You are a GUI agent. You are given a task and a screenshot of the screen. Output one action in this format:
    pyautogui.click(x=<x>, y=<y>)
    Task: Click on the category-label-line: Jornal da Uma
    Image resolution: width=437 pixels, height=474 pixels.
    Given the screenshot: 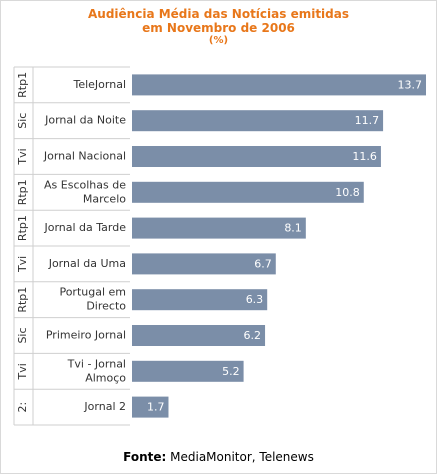 What is the action you would take?
    pyautogui.click(x=87, y=263)
    